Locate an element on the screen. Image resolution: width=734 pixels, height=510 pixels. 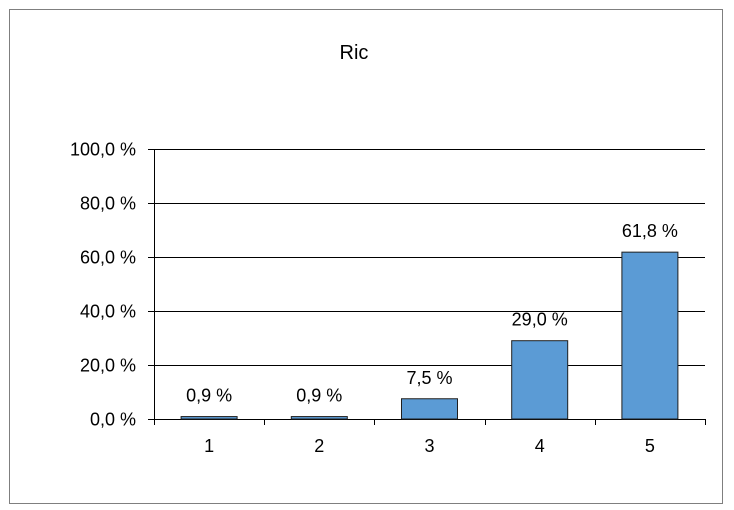
y-tick-label: 0,0 % is located at coordinates (113, 420).